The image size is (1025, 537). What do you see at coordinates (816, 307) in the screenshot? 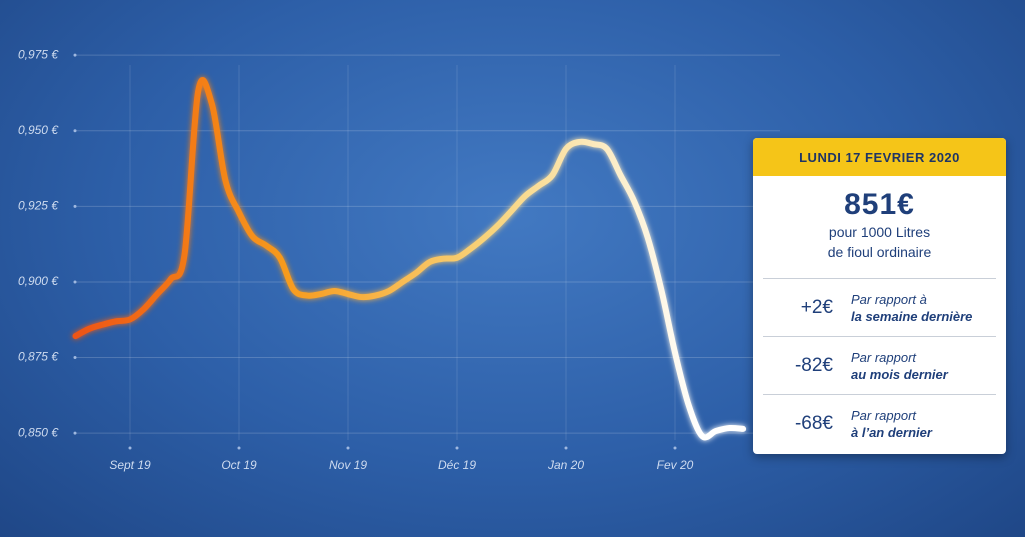
I see `delta: +2€` at bounding box center [816, 307].